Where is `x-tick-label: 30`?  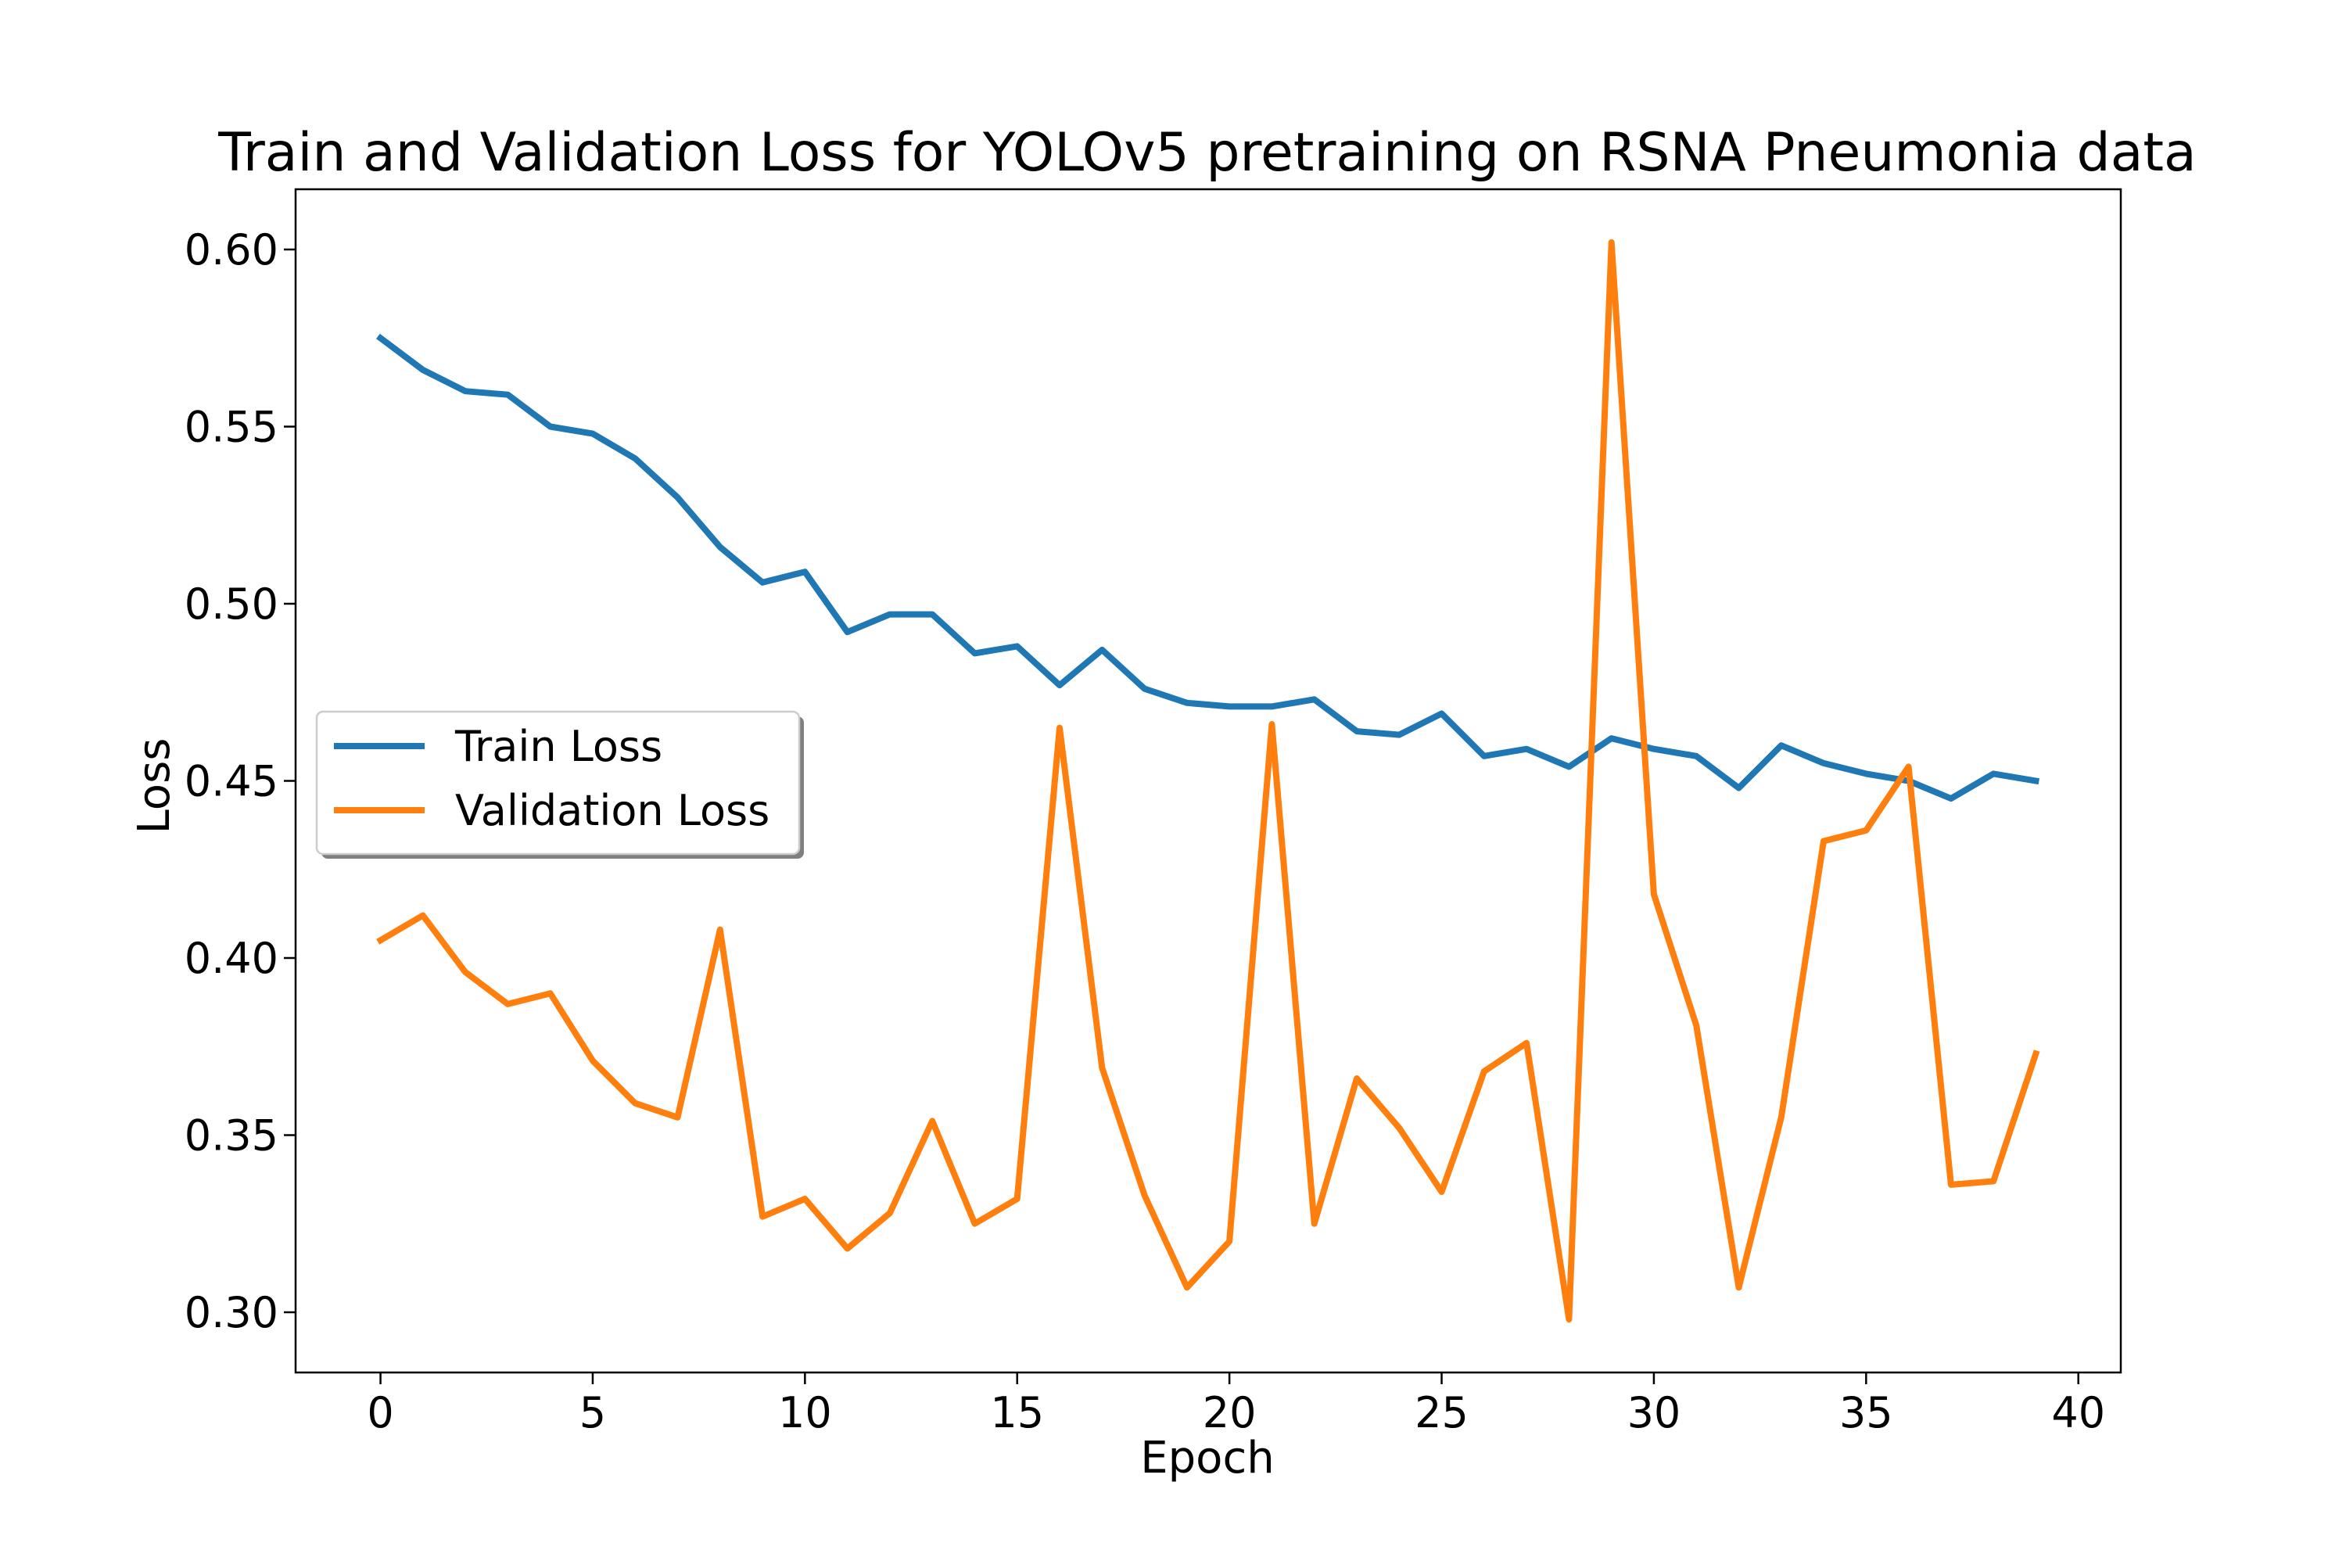 x-tick-label: 30 is located at coordinates (1654, 1412).